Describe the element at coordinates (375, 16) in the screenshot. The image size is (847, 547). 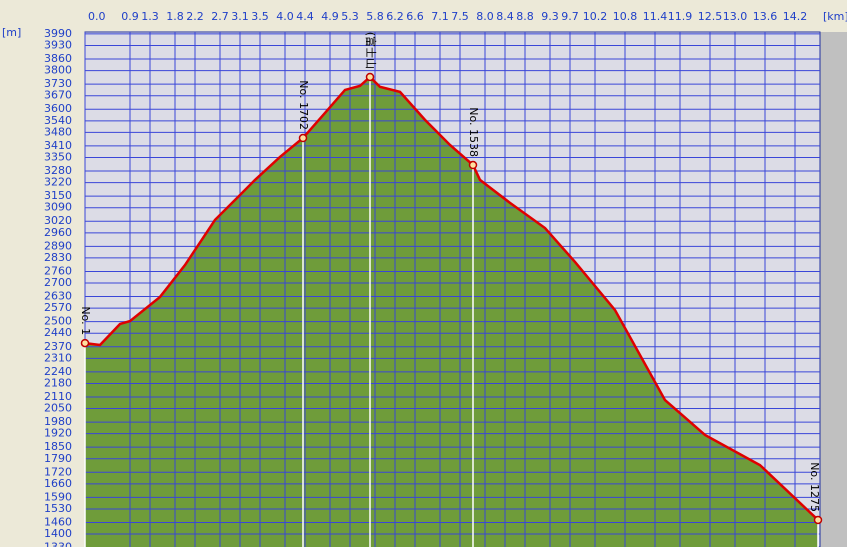
I see `x-tick-label: 5.8` at that location.